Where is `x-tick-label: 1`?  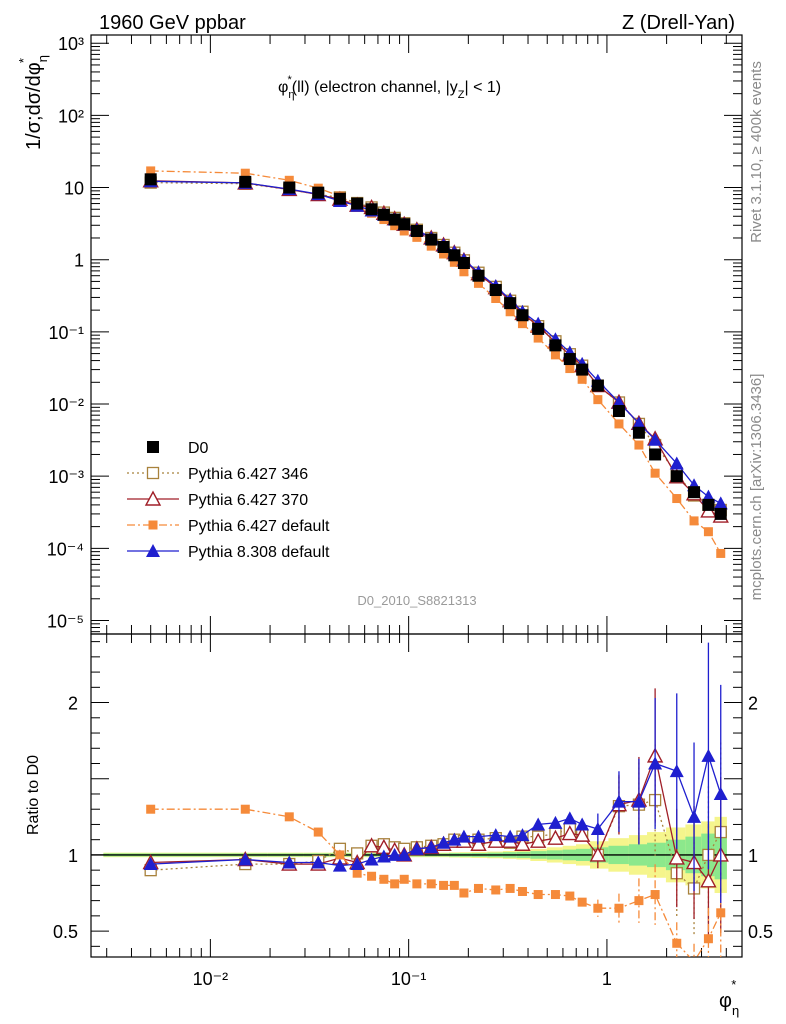 x-tick-label: 1 is located at coordinates (607, 979).